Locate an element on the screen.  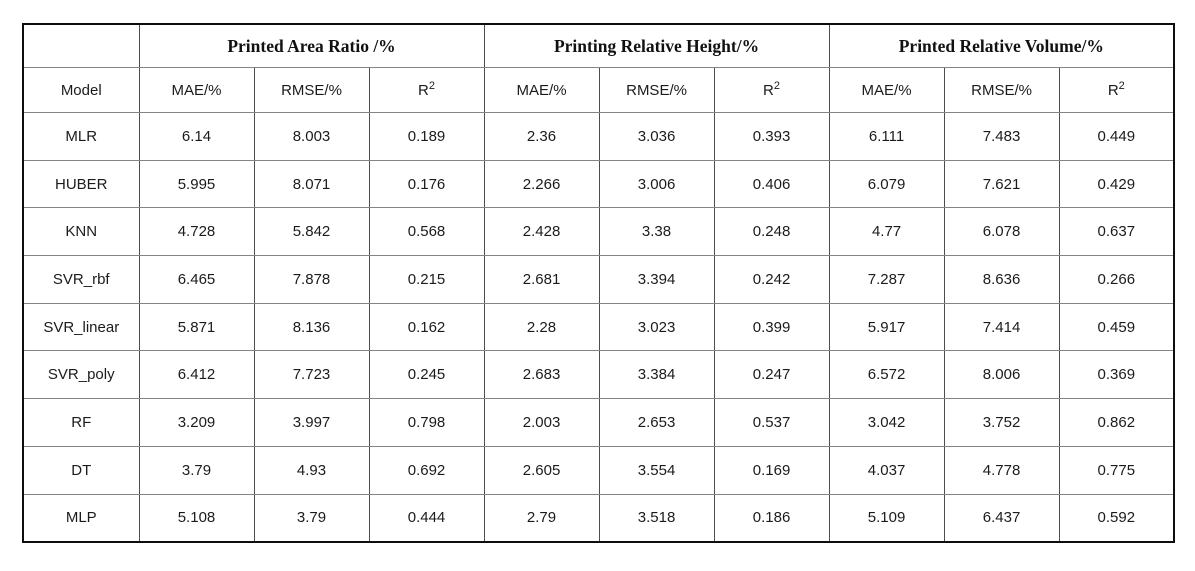
model-cell: RF is located at coordinates (81, 422).